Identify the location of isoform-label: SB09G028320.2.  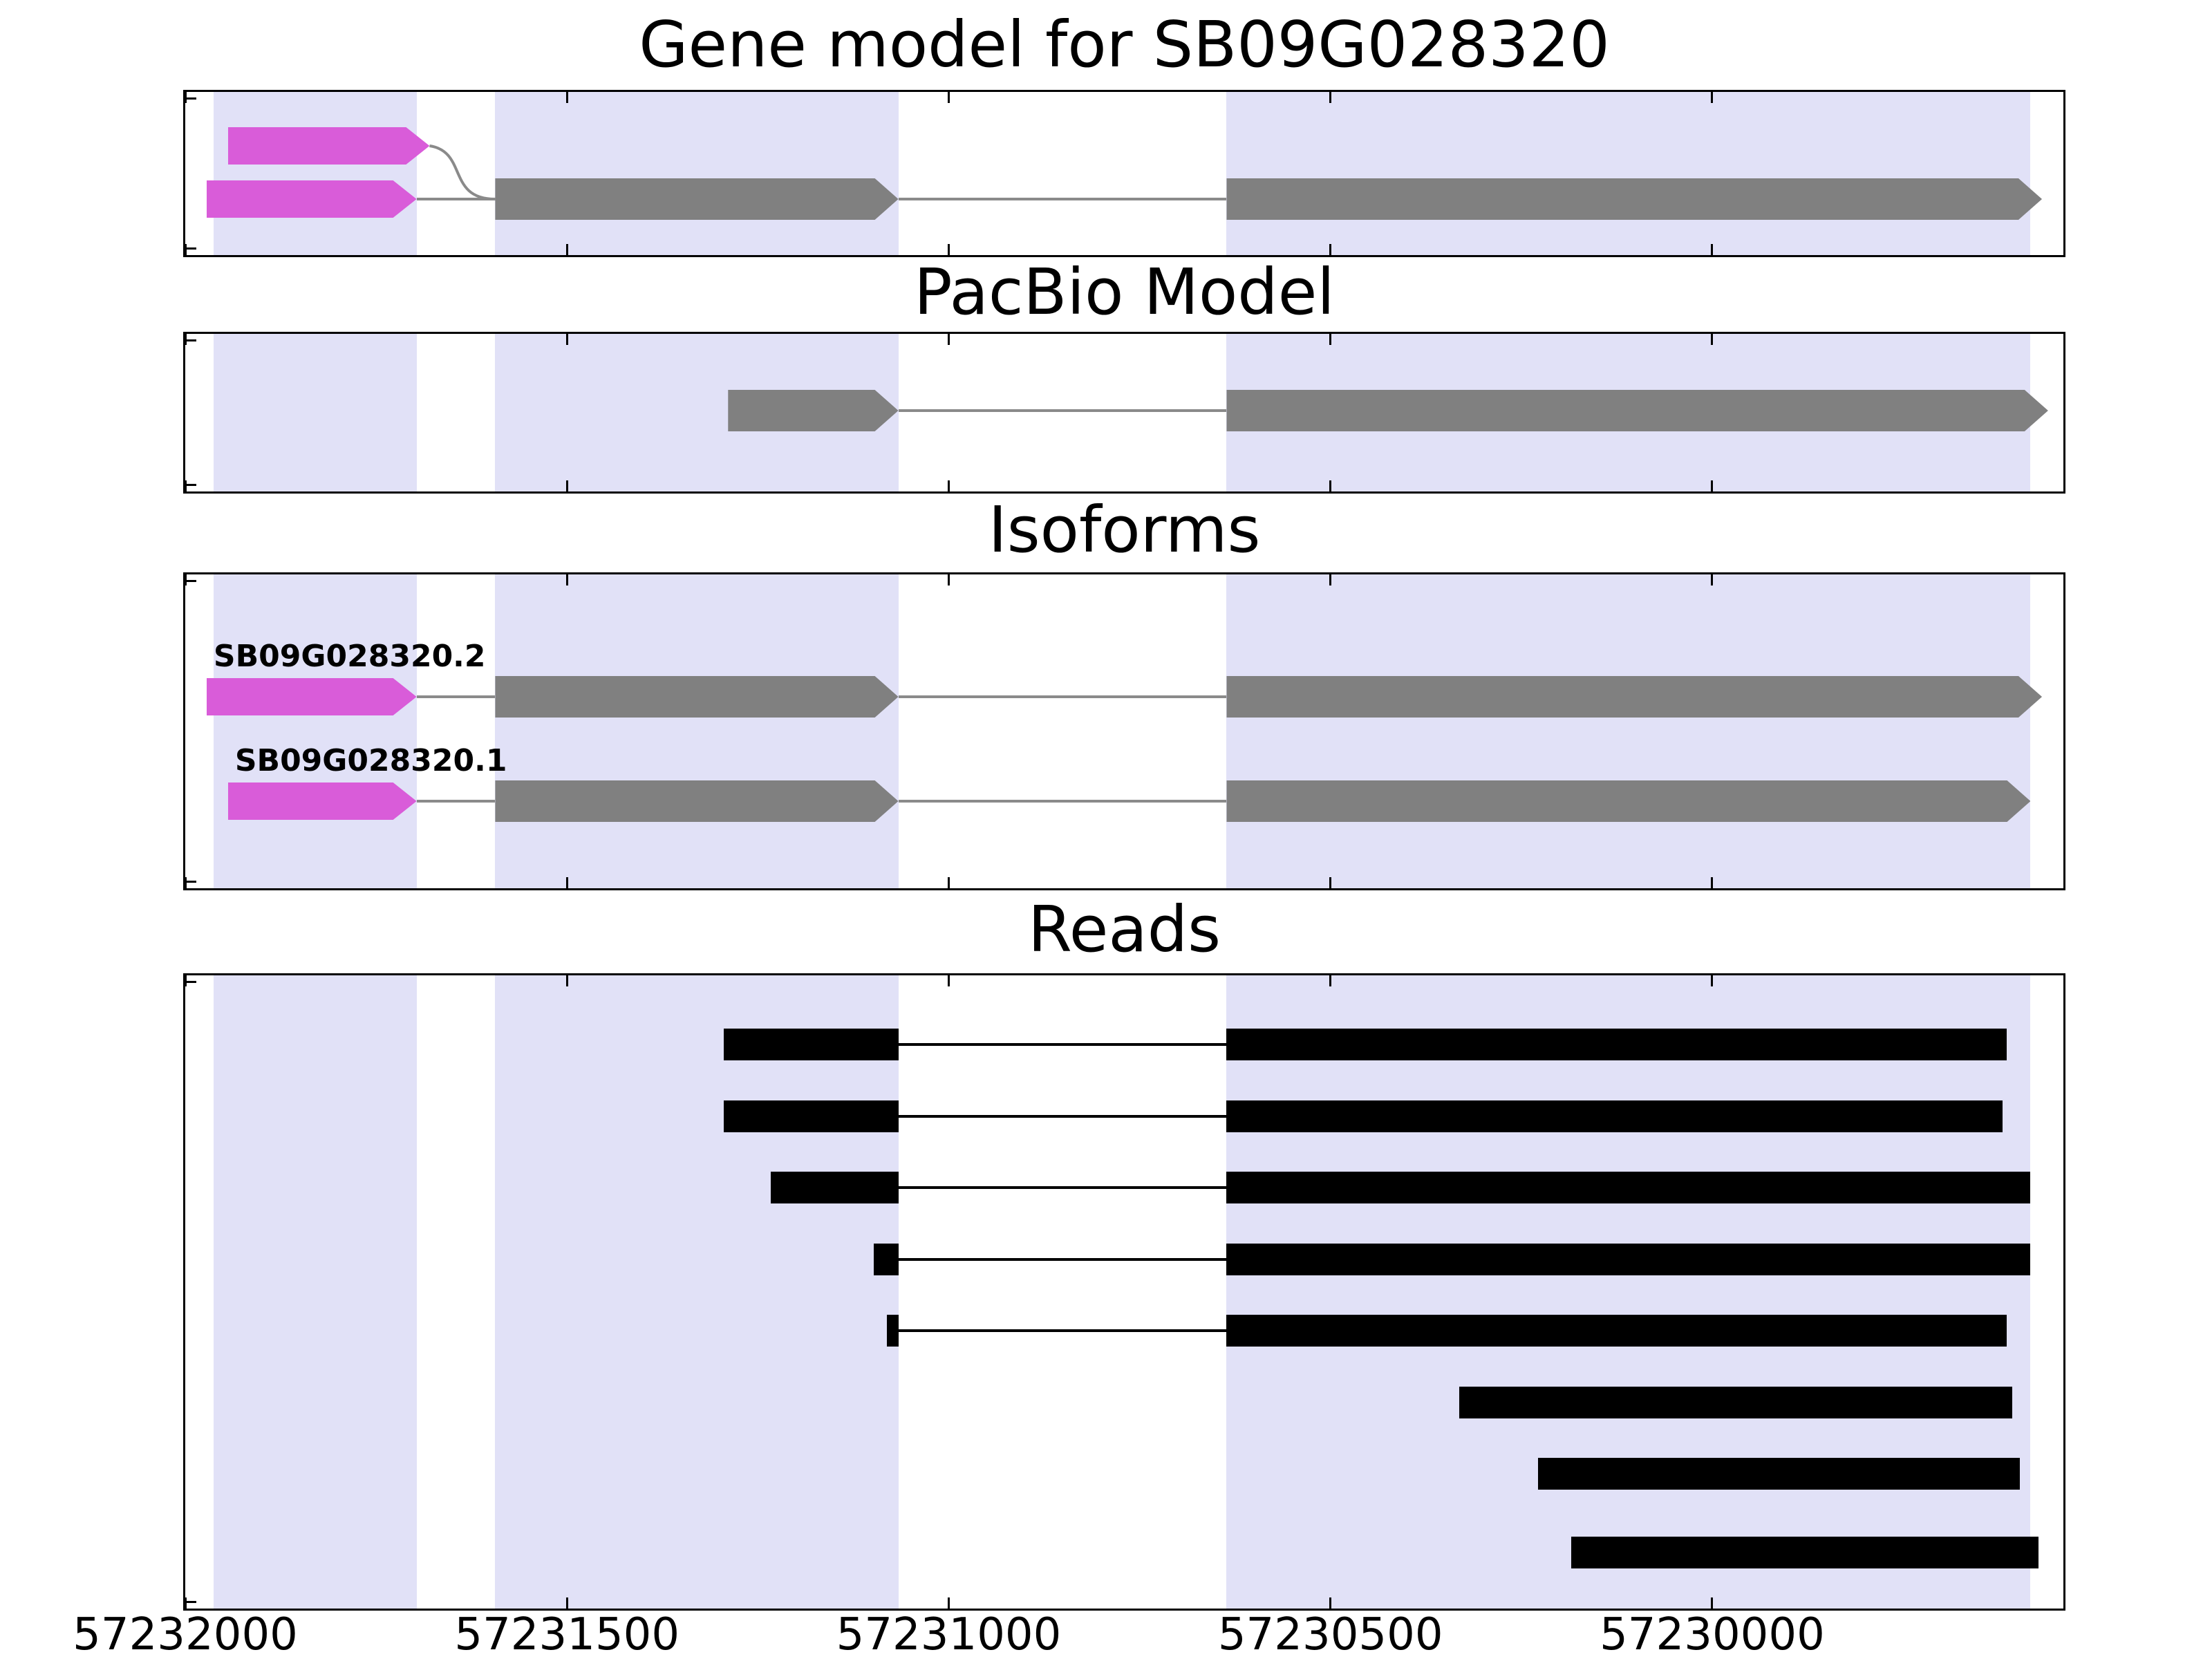
(349, 656).